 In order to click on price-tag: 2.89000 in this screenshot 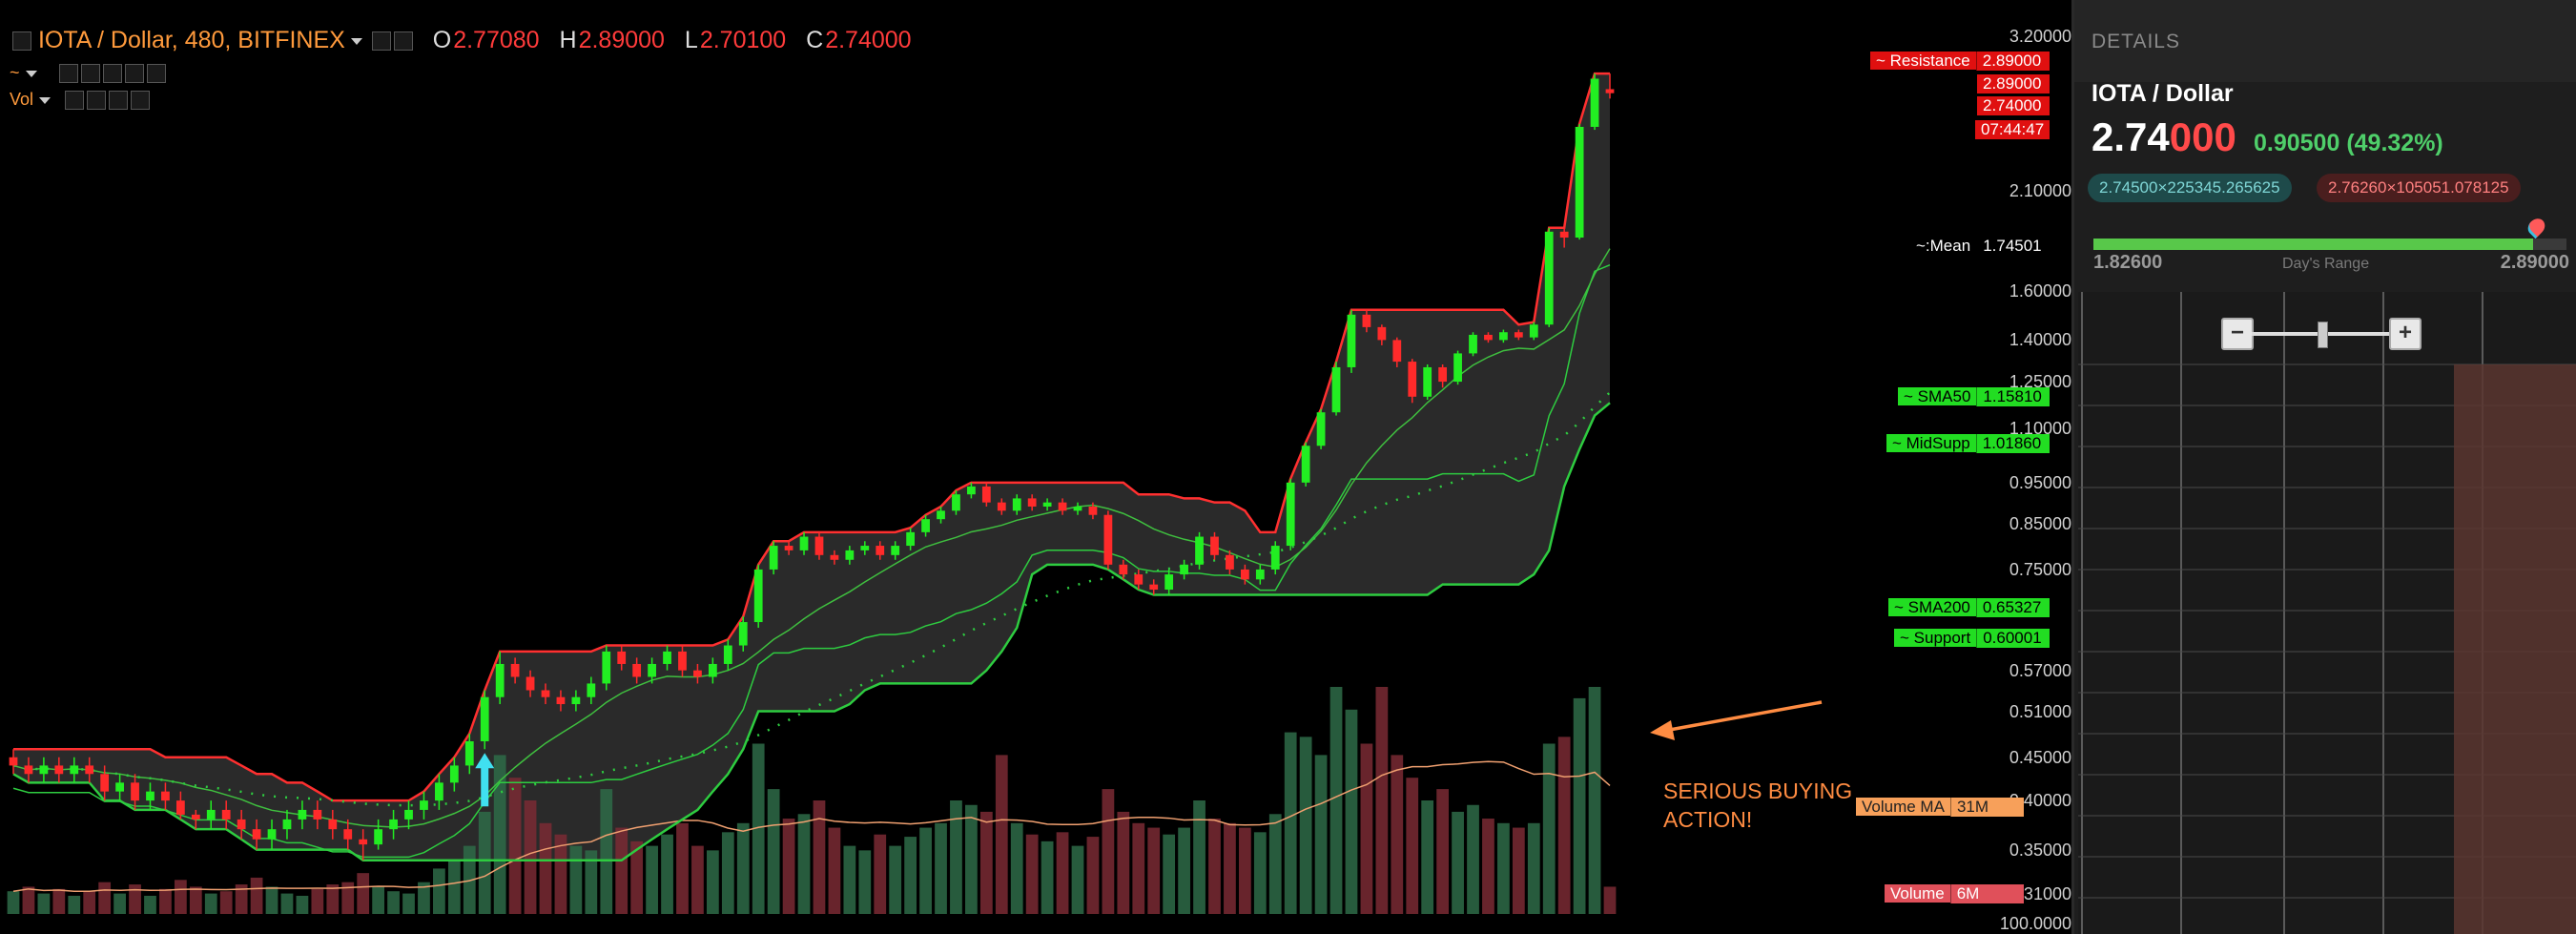, I will do `click(2013, 83)`.